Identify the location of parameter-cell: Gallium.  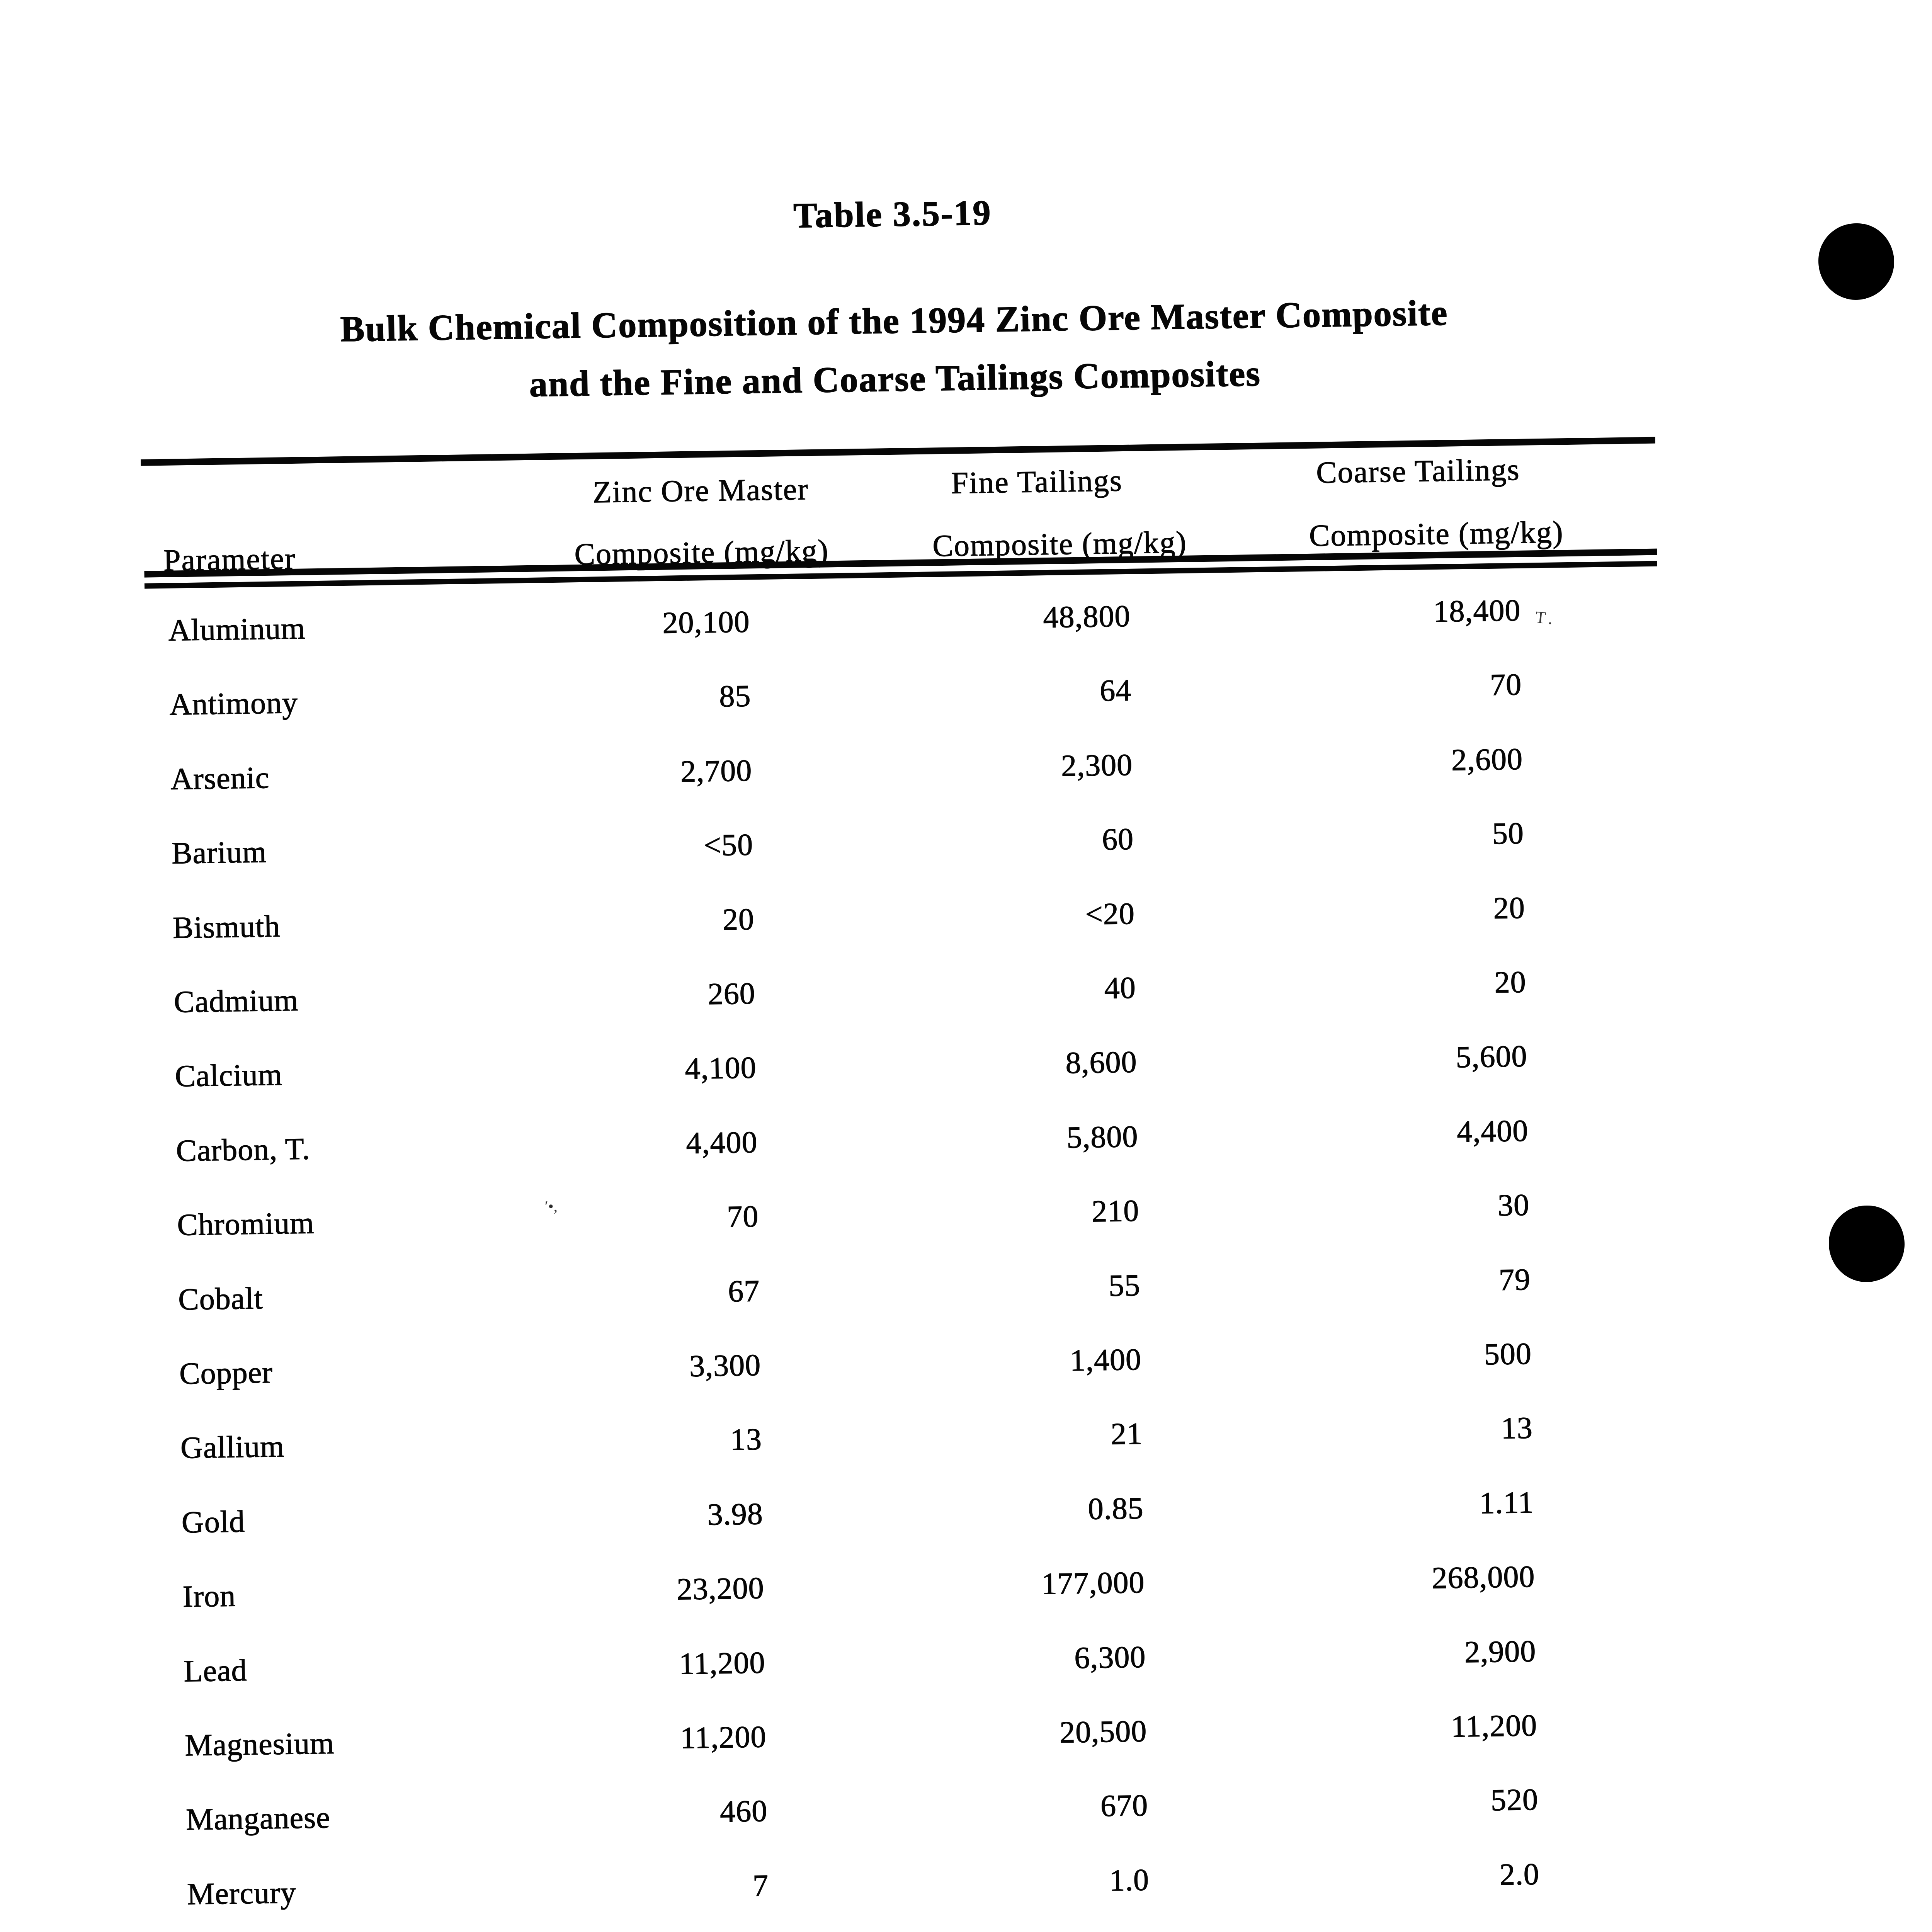
(232, 1447).